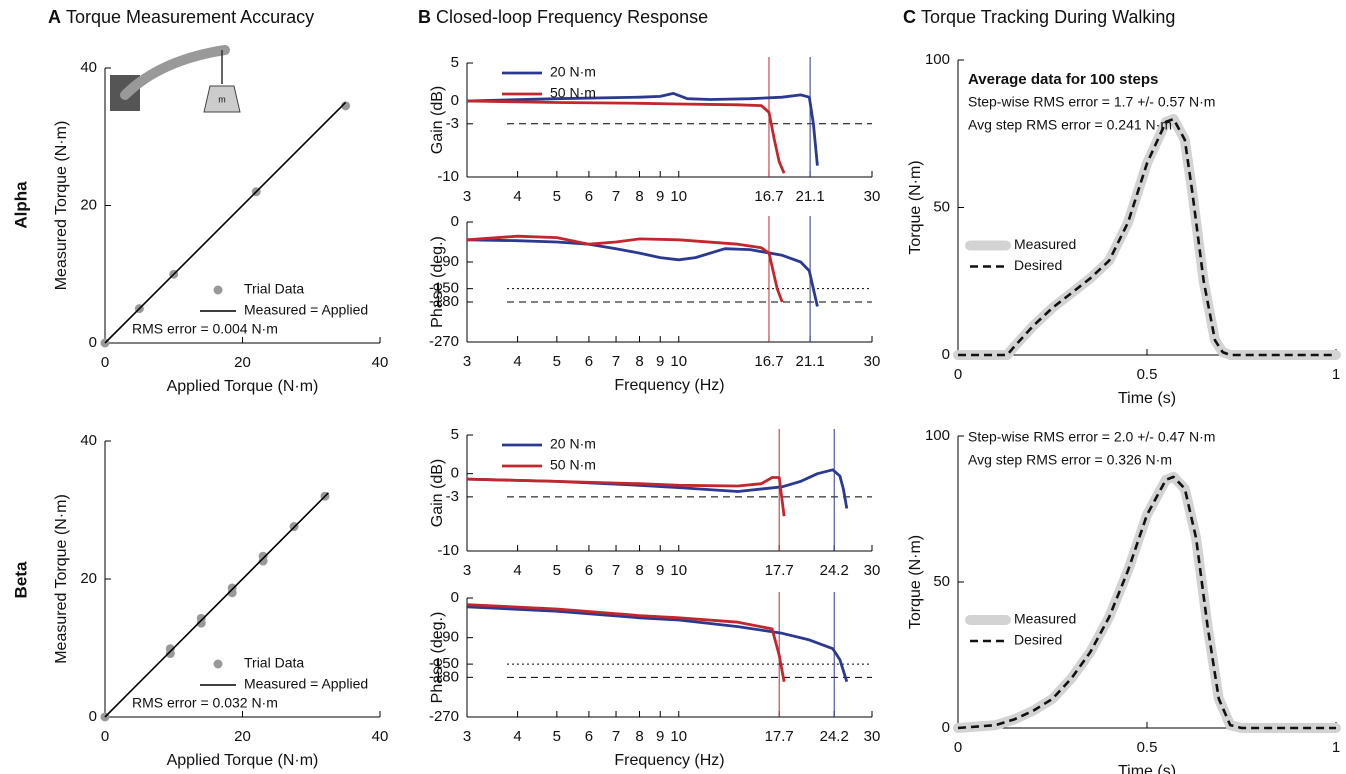 This screenshot has width=1346, height=774. I want to click on x-tick-label: 0.5, so click(1147, 747).